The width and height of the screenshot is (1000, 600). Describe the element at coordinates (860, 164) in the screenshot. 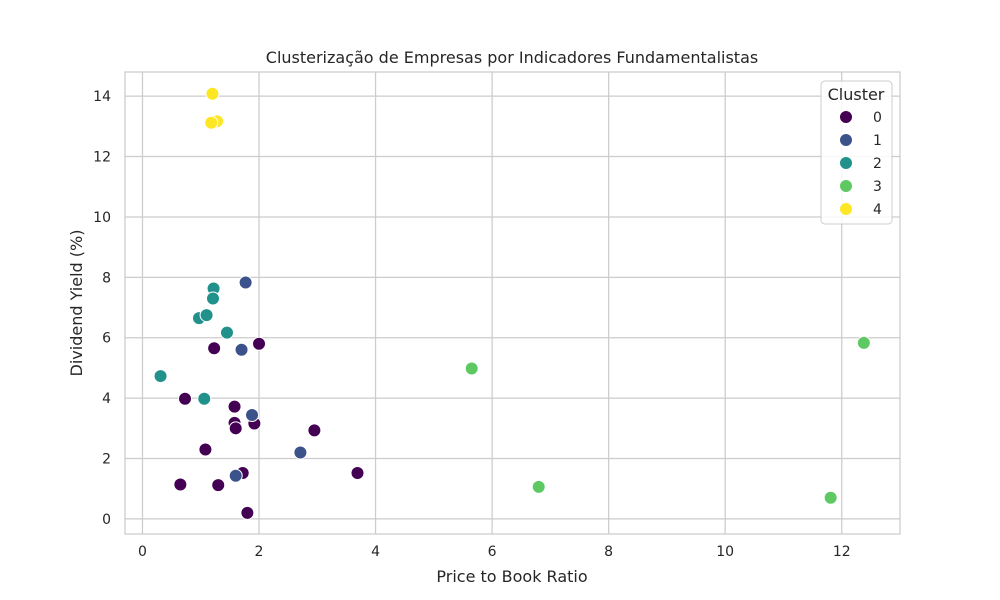

I see `legend-entries: 0 1 2 3 4` at that location.